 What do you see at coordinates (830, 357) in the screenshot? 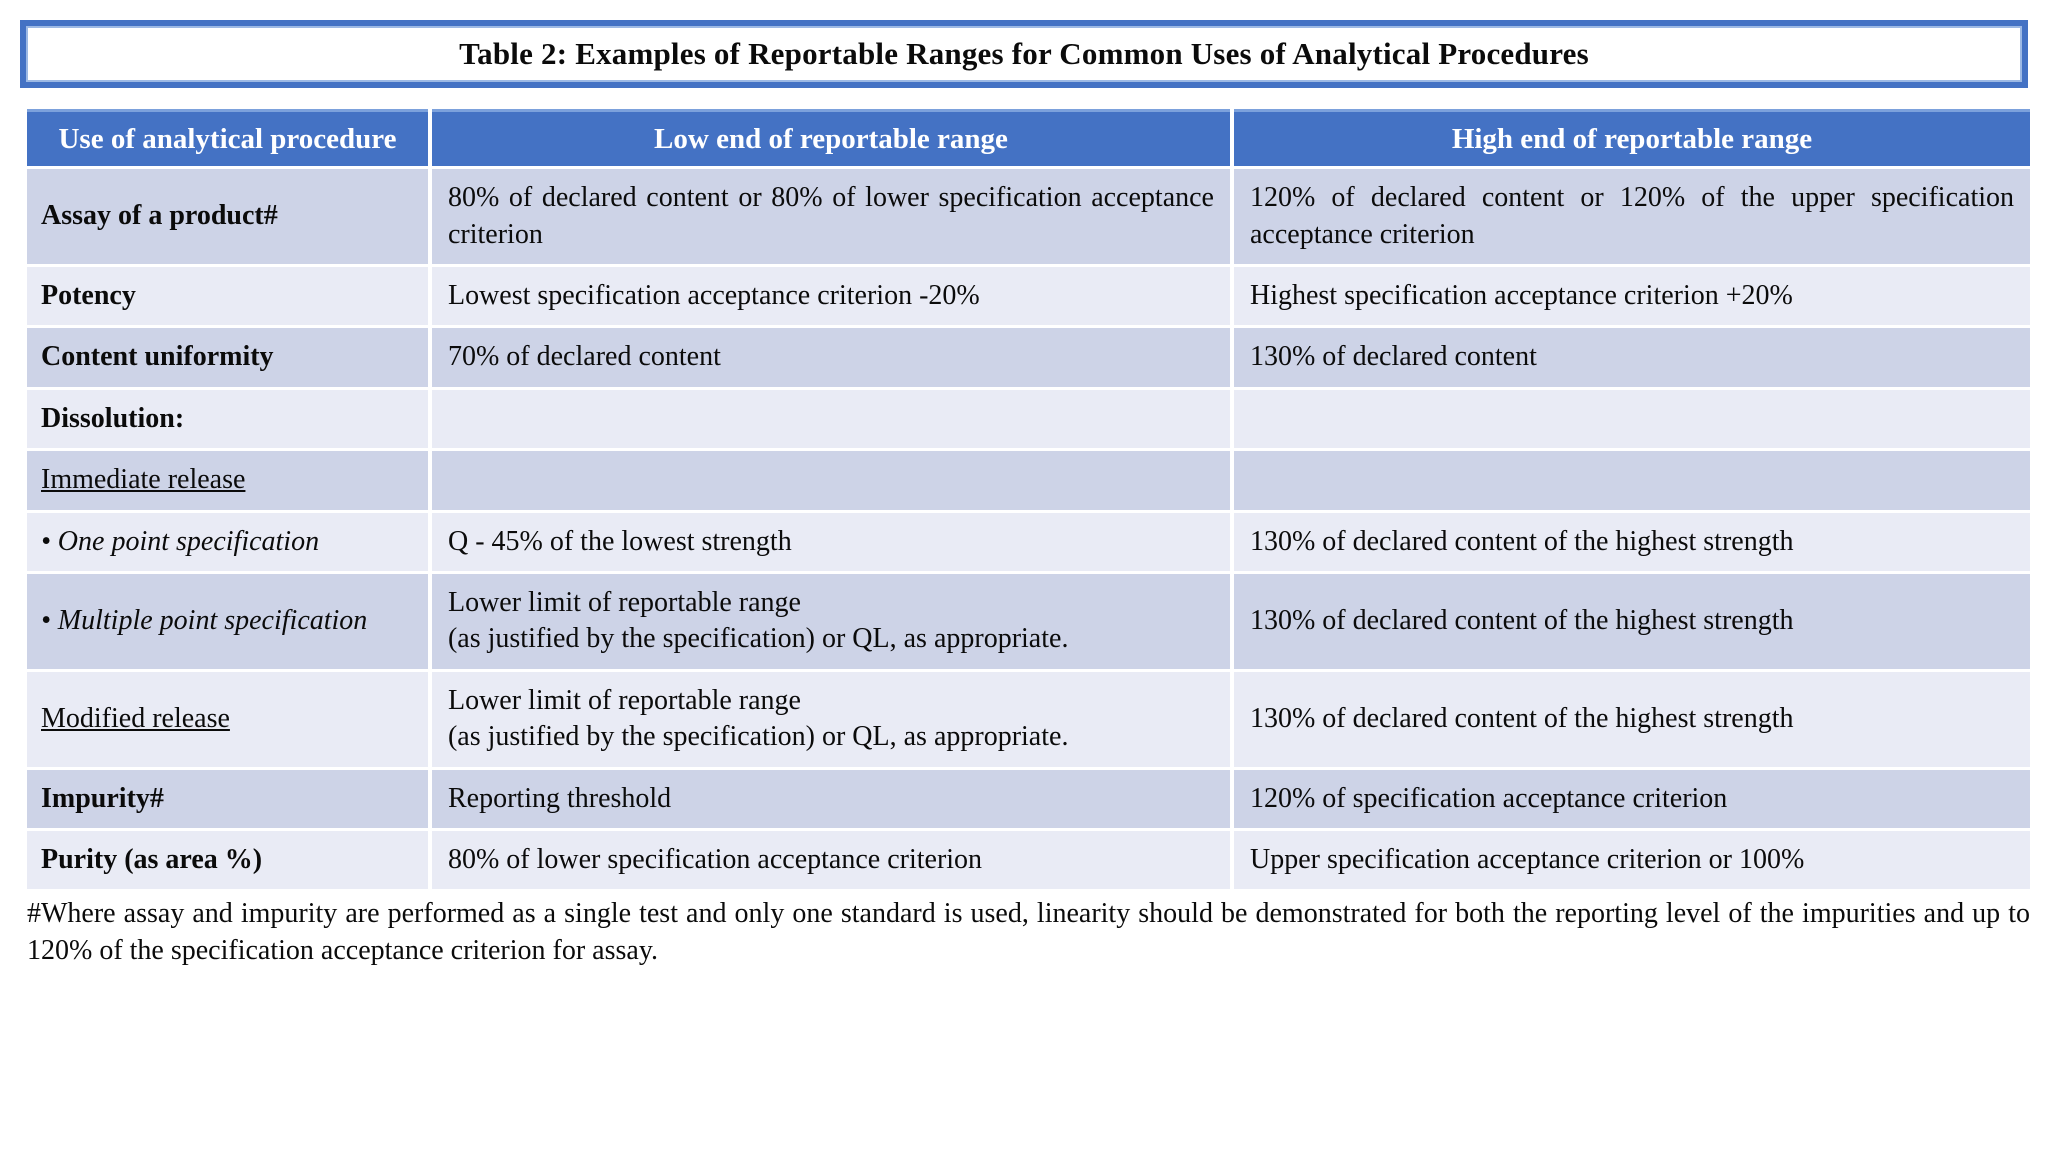
I see `low-end-cell: 70% of declared content` at bounding box center [830, 357].